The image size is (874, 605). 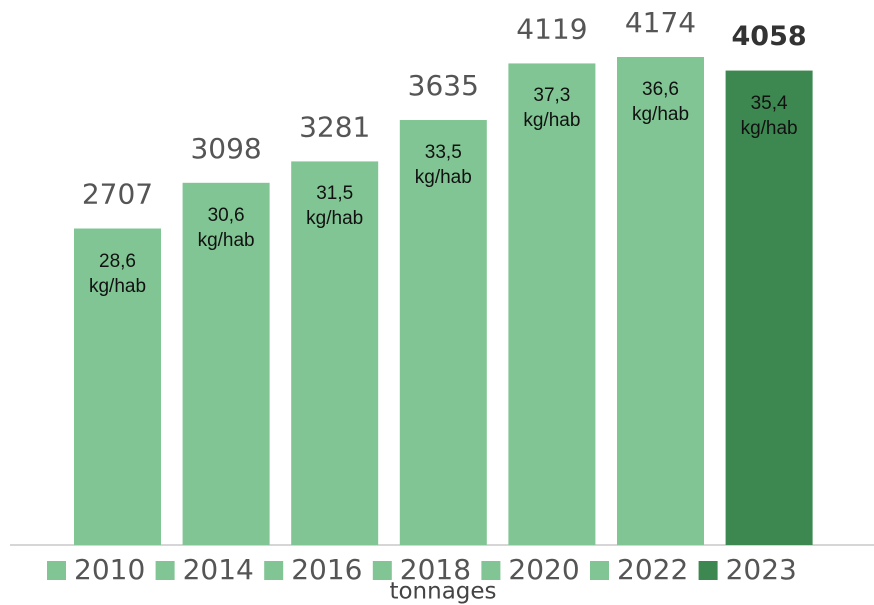 What do you see at coordinates (117, 194) in the screenshot?
I see `value-label: 2707` at bounding box center [117, 194].